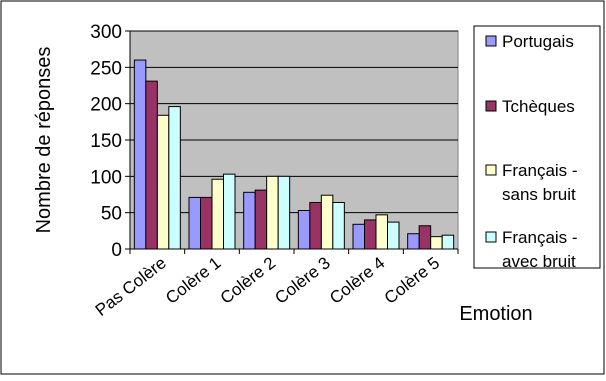 The image size is (606, 381). I want to click on y-tick-label: 100, so click(106, 177).